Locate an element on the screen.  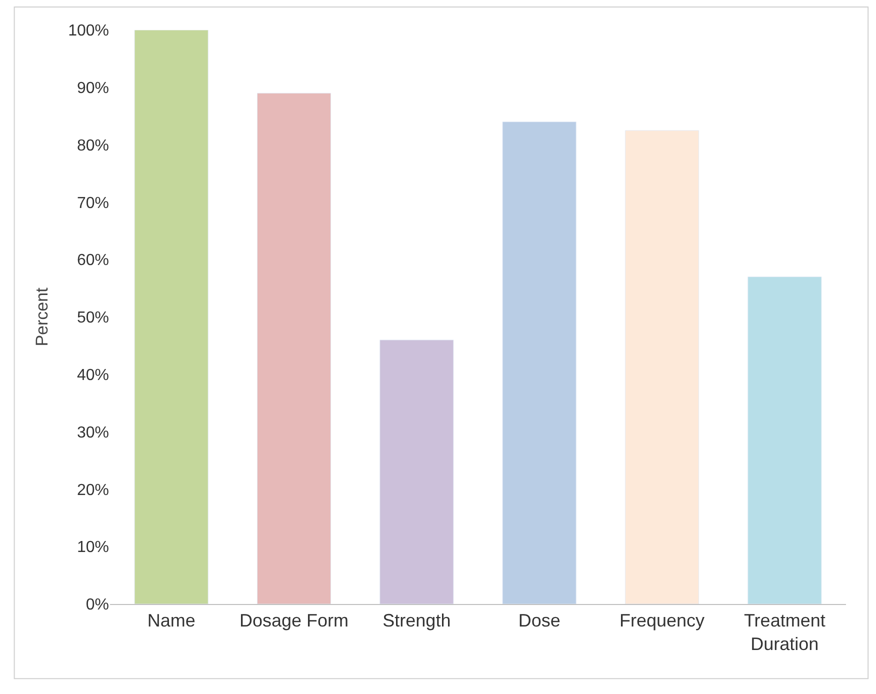
y-tick-label: 60% is located at coordinates (92, 261).